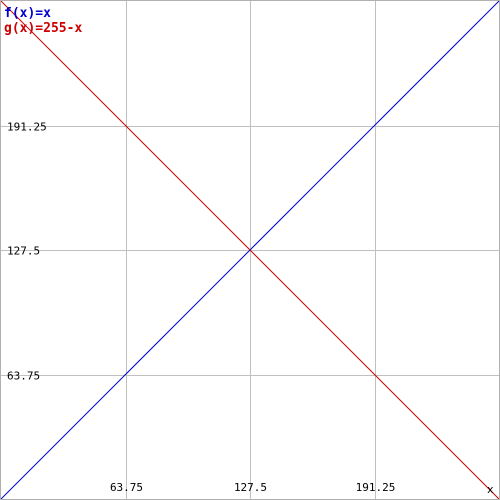  I want to click on legend: f(x)=xg(x)=255-x, so click(43, 21).